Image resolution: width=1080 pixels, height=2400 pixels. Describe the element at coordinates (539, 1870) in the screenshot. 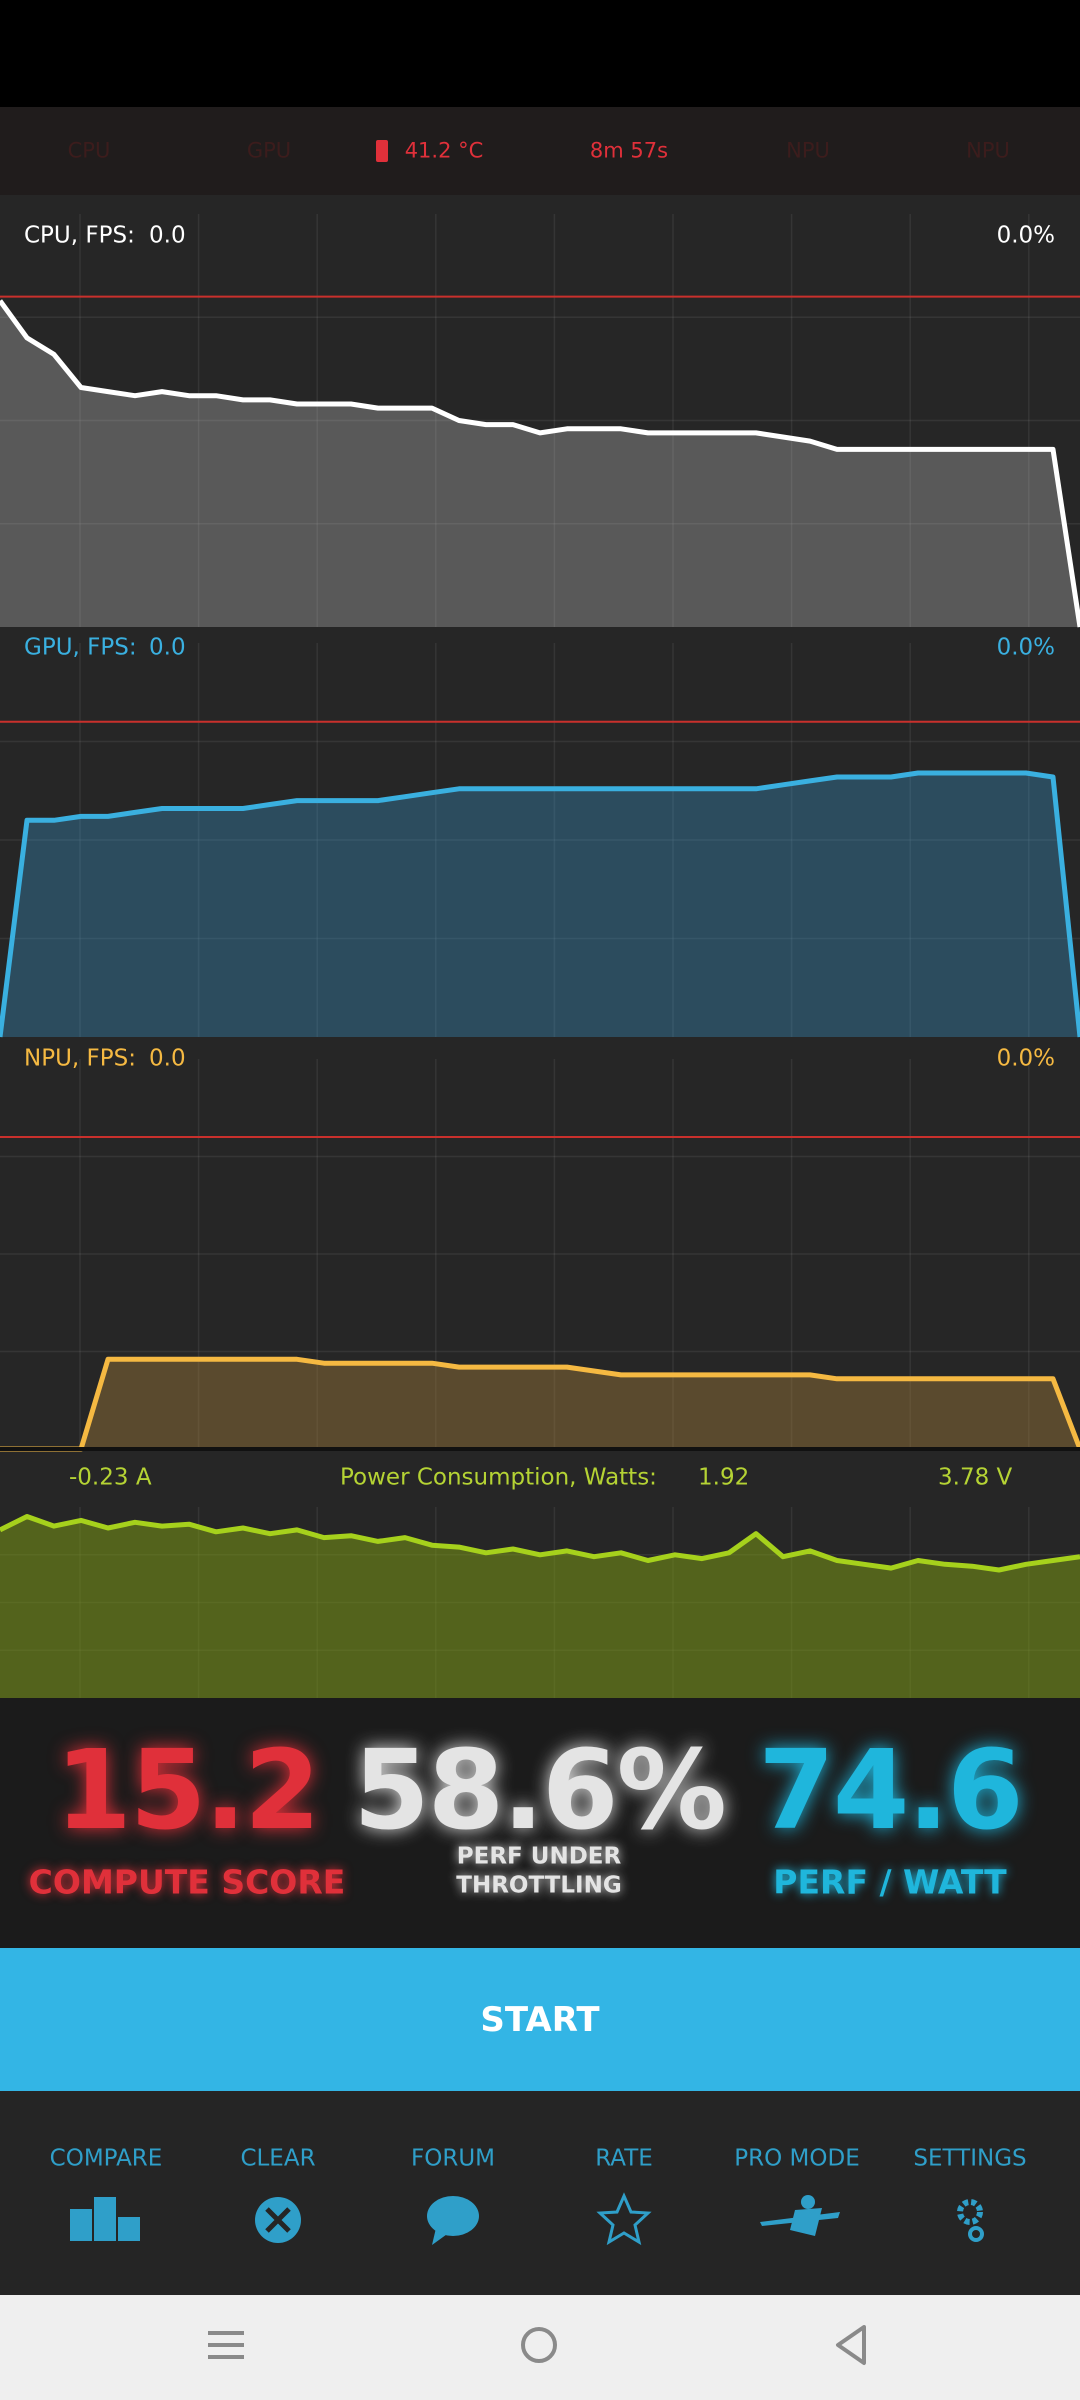

I see `score-label: PERF UNDER THROTTLING` at that location.